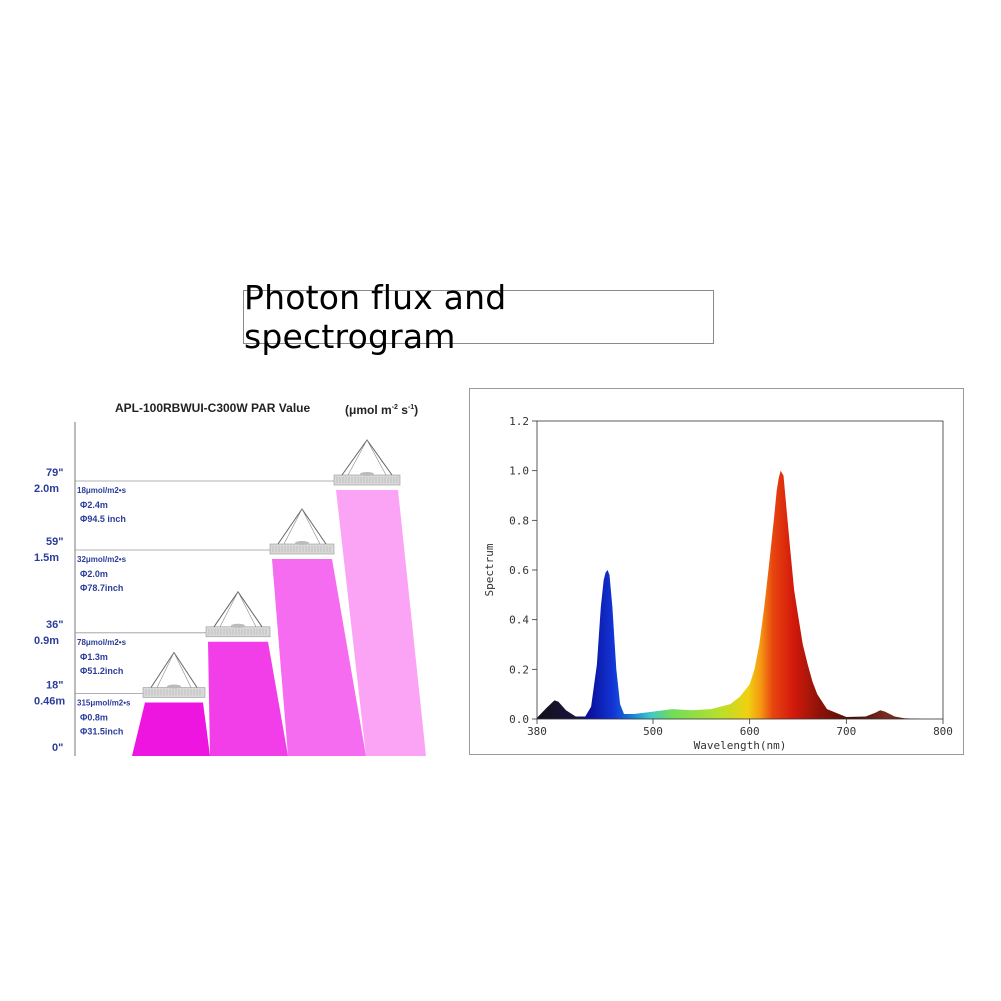 This screenshot has height=1001, width=1001. What do you see at coordinates (519, 570) in the screenshot?
I see `spectrum-ytick-label: 0.6` at bounding box center [519, 570].